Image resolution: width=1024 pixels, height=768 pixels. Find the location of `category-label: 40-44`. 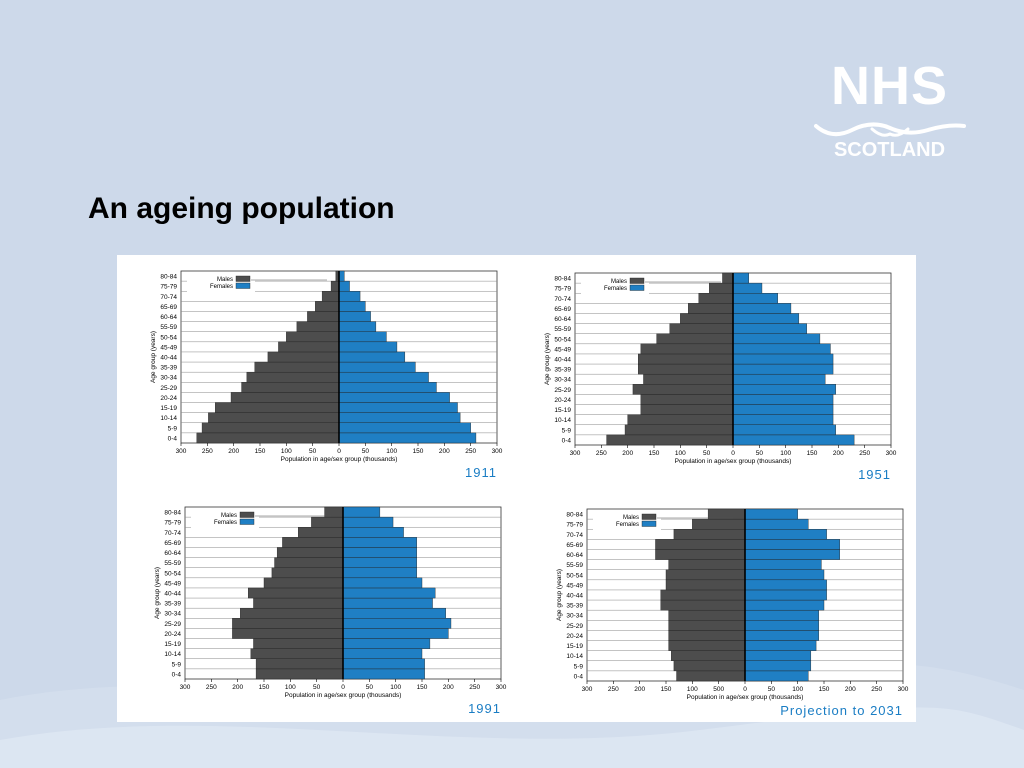

category-label: 40-44 is located at coordinates (168, 358).